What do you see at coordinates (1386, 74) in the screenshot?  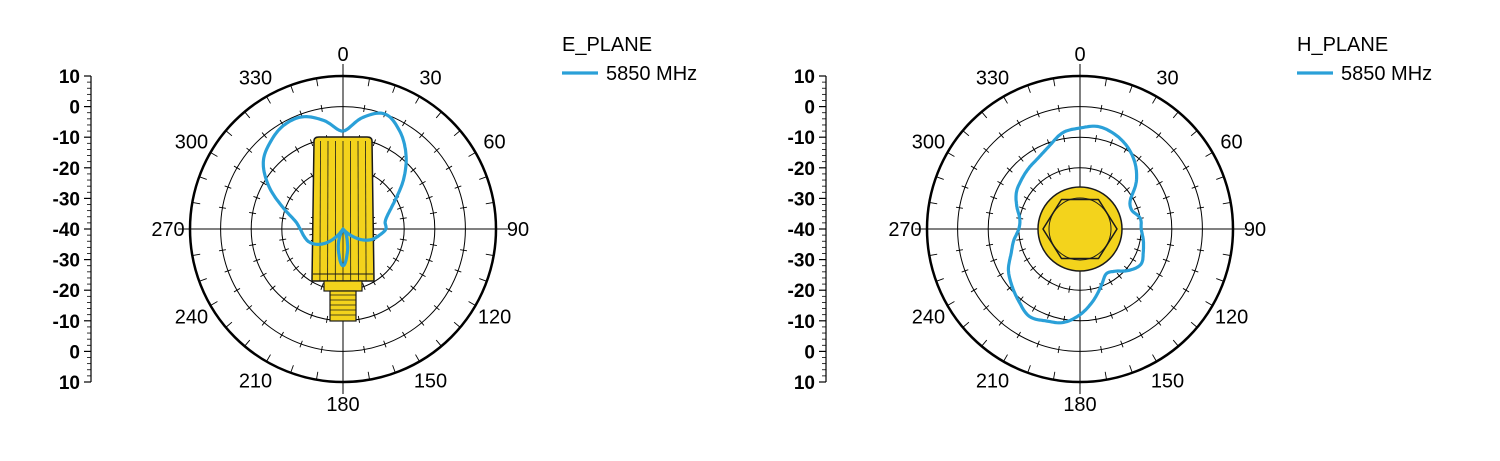 I see `legend-entry: 5850 MHz` at bounding box center [1386, 74].